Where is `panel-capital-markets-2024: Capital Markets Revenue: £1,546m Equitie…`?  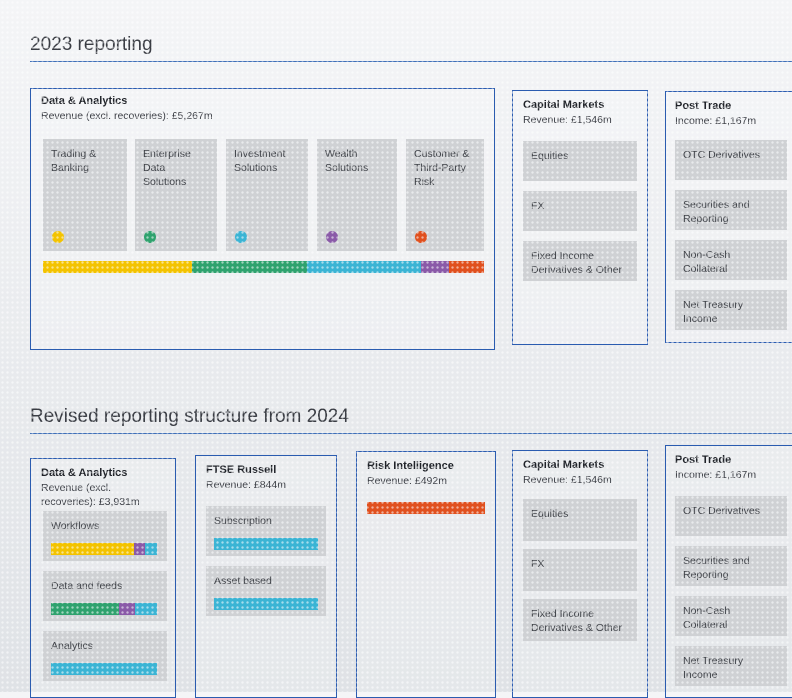
panel-capital-markets-2024: Capital Markets Revenue: £1,546m Equitie… is located at coordinates (580, 574).